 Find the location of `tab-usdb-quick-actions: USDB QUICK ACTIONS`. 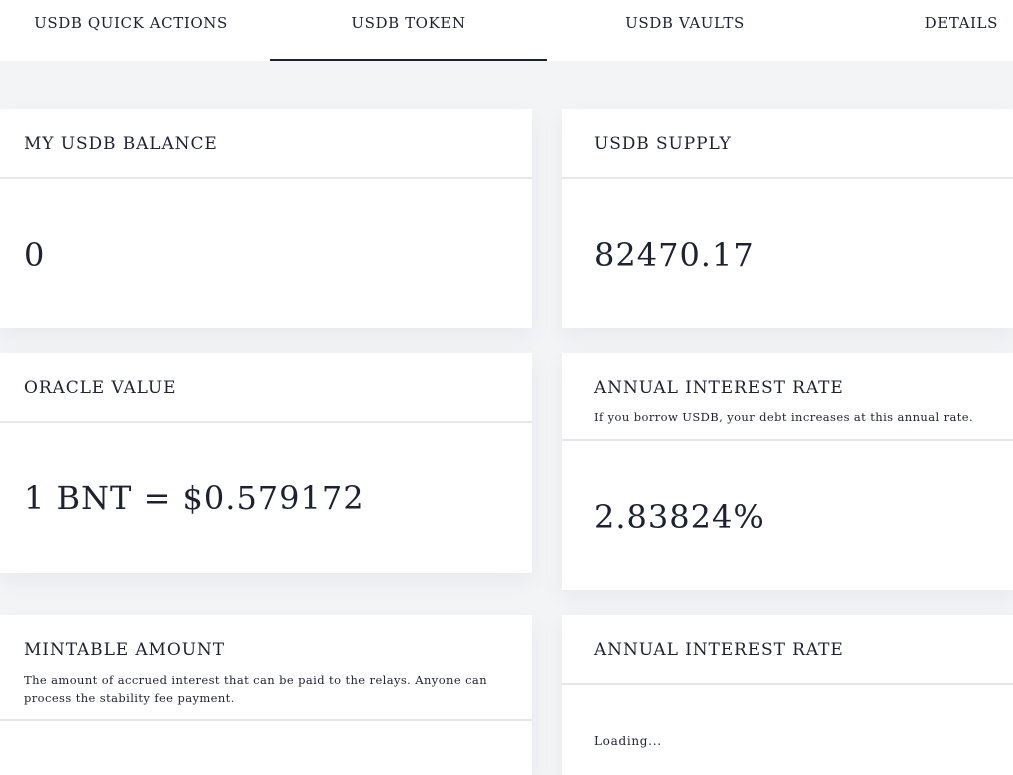

tab-usdb-quick-actions: USDB QUICK ACTIONS is located at coordinates (131, 30).